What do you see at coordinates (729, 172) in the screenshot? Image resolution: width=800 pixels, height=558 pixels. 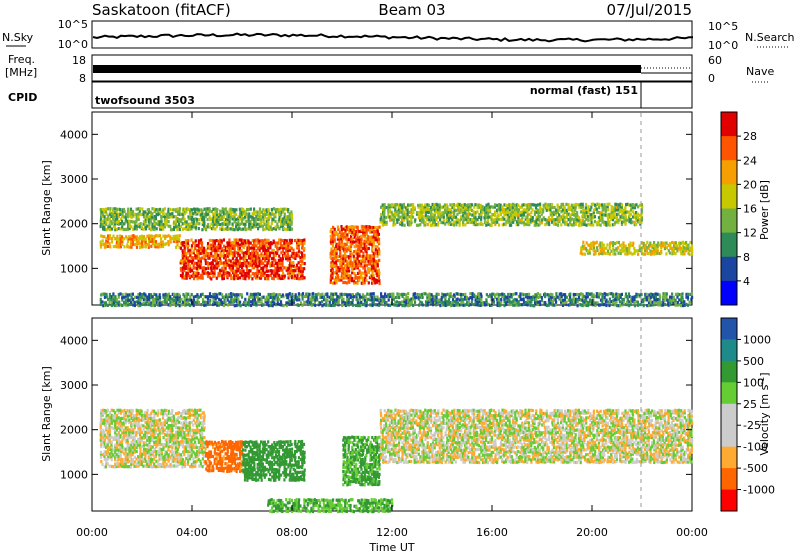 I see `power-colorbar-segment` at bounding box center [729, 172].